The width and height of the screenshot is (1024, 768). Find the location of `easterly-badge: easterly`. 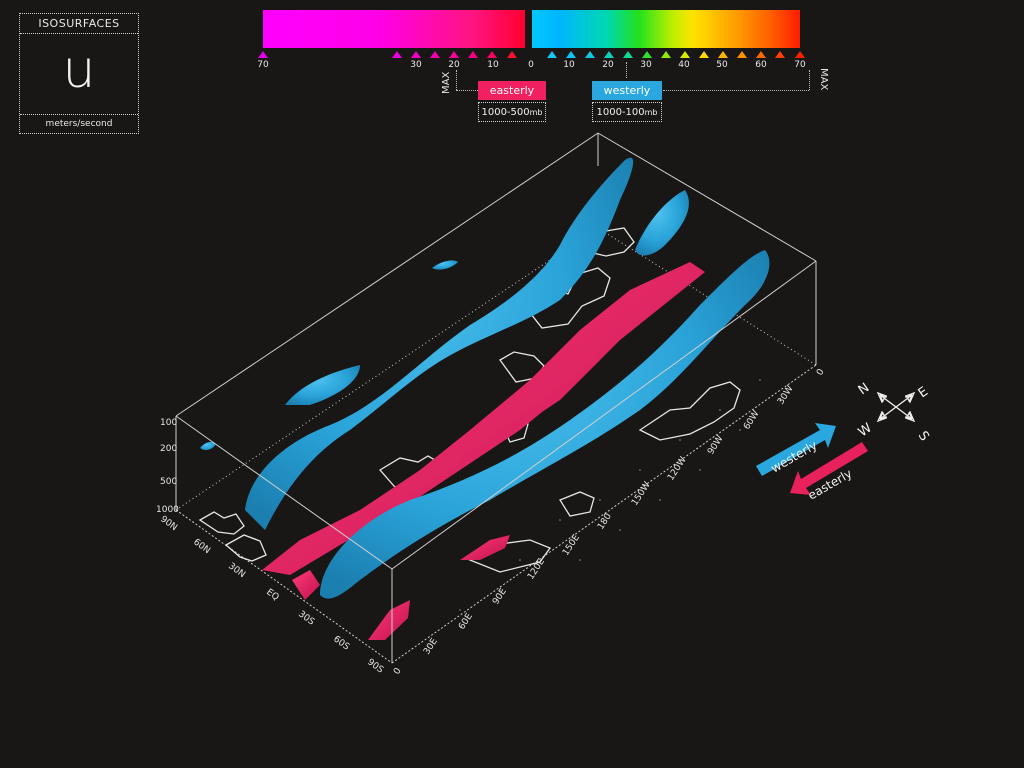

easterly-badge: easterly is located at coordinates (512, 90).